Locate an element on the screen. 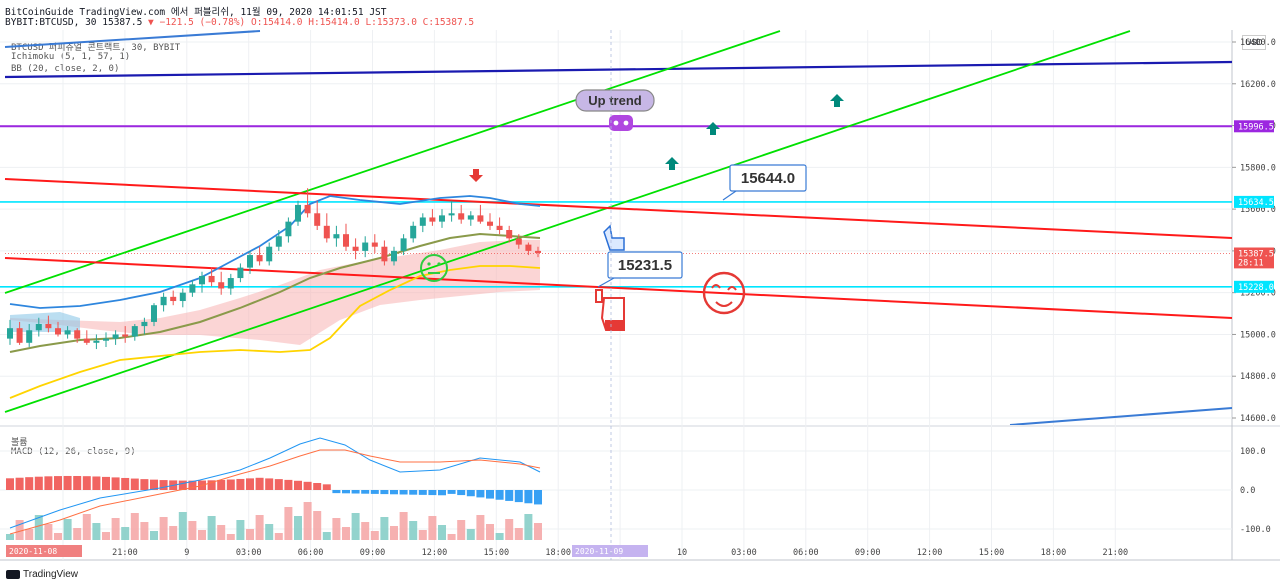  pointing-hand-cuff is located at coordinates (615, 325).